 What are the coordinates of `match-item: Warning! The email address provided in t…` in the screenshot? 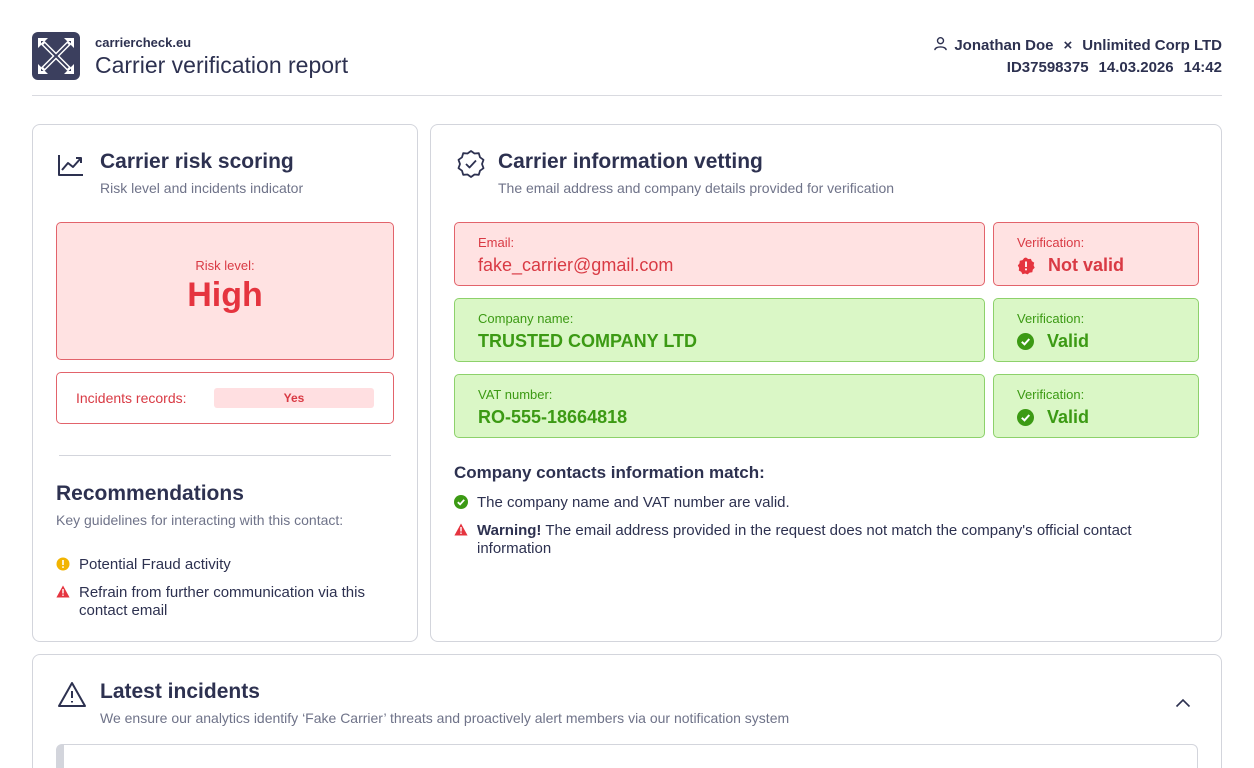 It's located at (826, 540).